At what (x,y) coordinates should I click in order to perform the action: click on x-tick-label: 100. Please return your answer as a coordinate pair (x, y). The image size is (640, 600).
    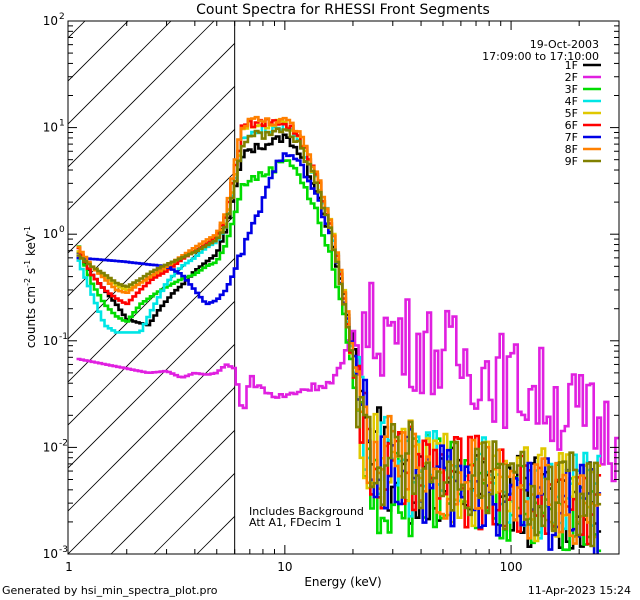
    Looking at the image, I should click on (511, 567).